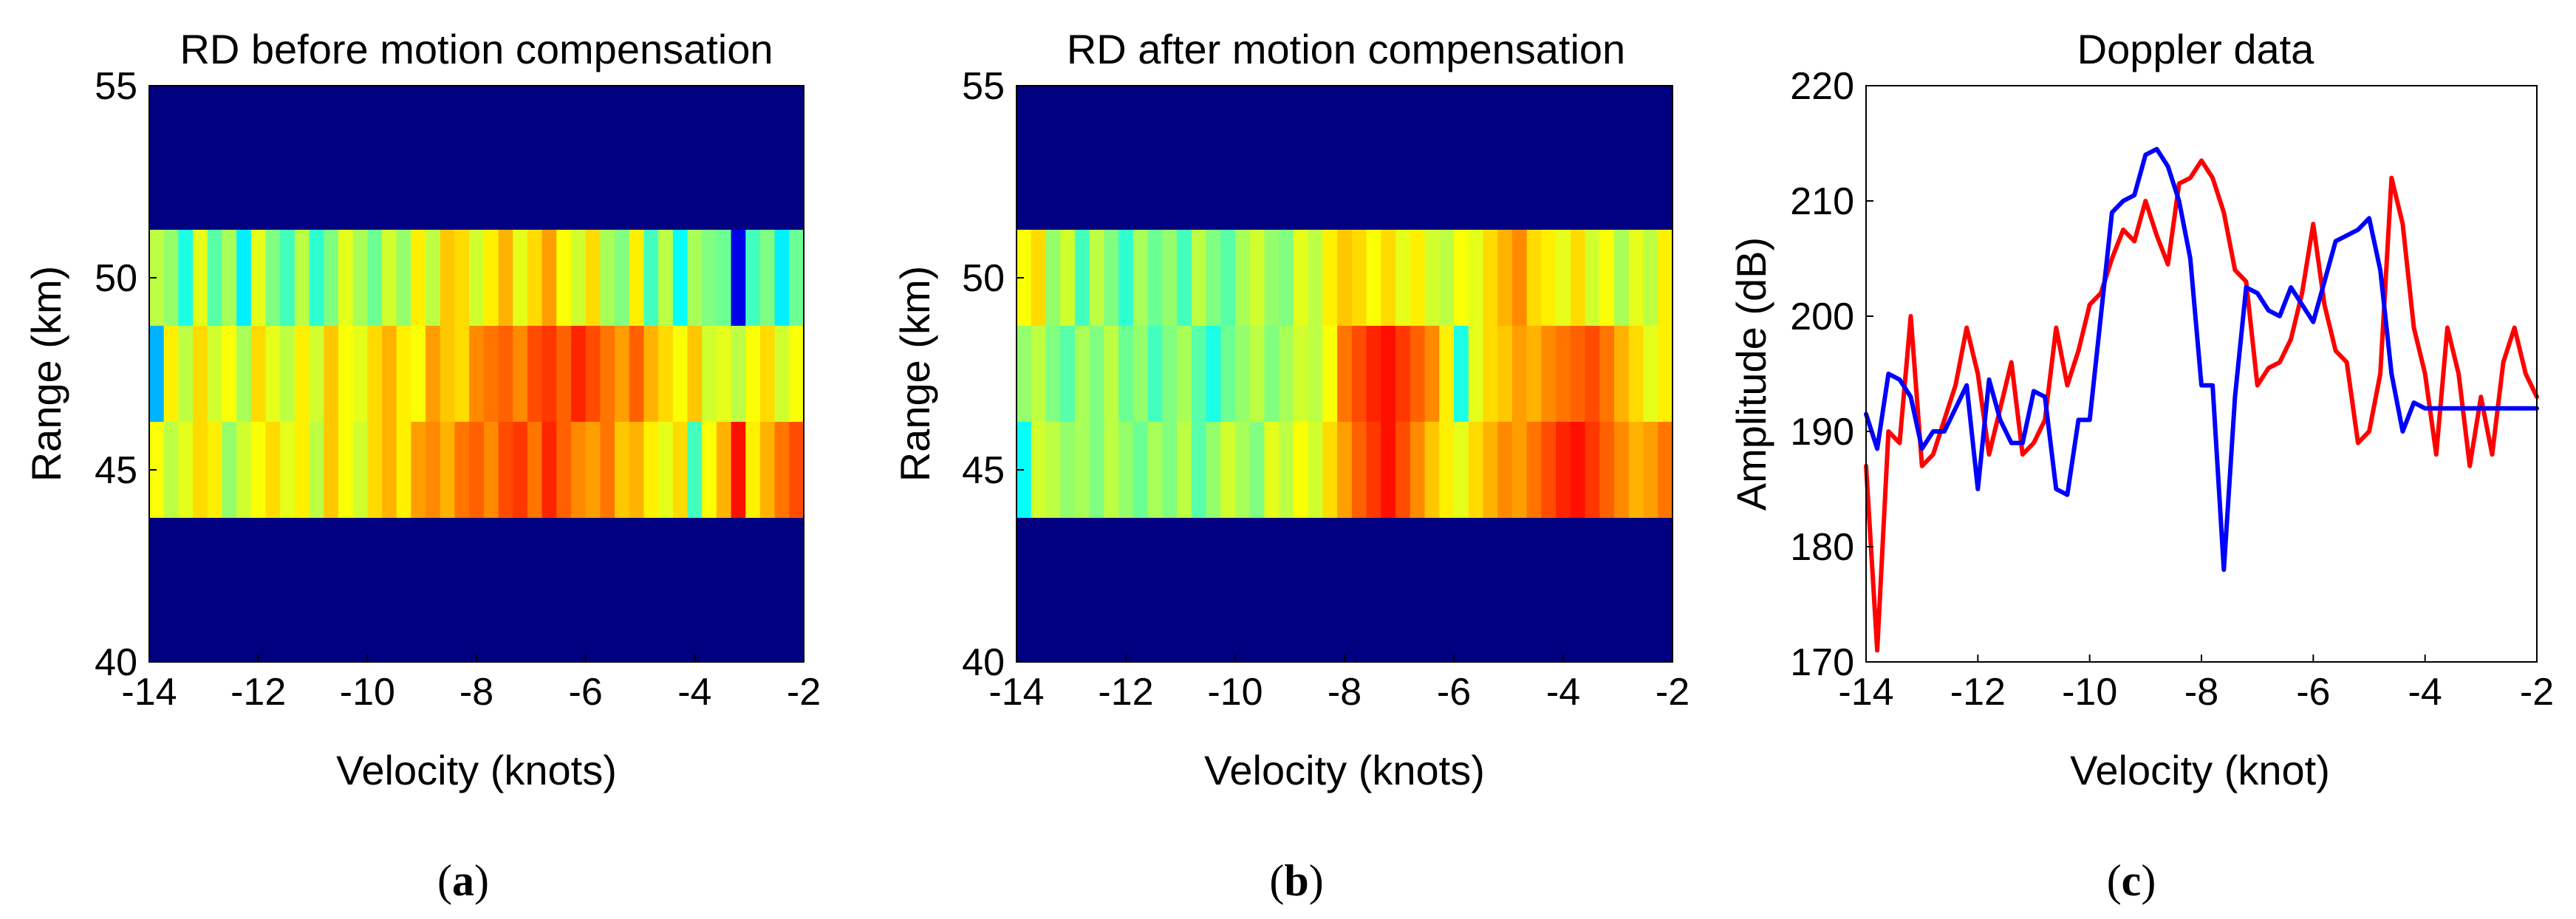 This screenshot has height=919, width=2576. Describe the element at coordinates (1673, 692) in the screenshot. I see `panel-b-xtick-label: -2` at that location.